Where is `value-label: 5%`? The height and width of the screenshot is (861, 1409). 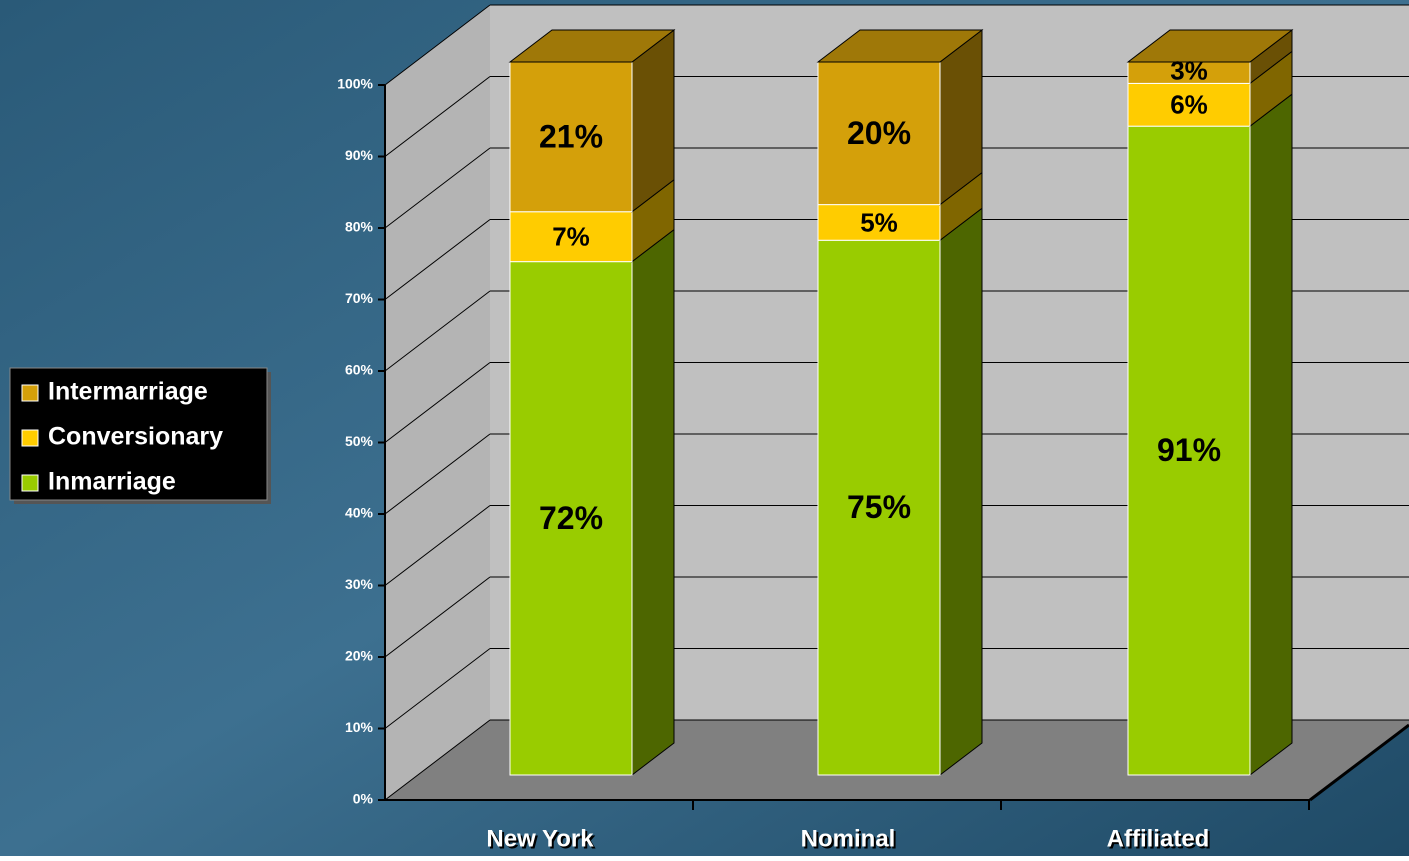 value-label: 5% is located at coordinates (879, 222).